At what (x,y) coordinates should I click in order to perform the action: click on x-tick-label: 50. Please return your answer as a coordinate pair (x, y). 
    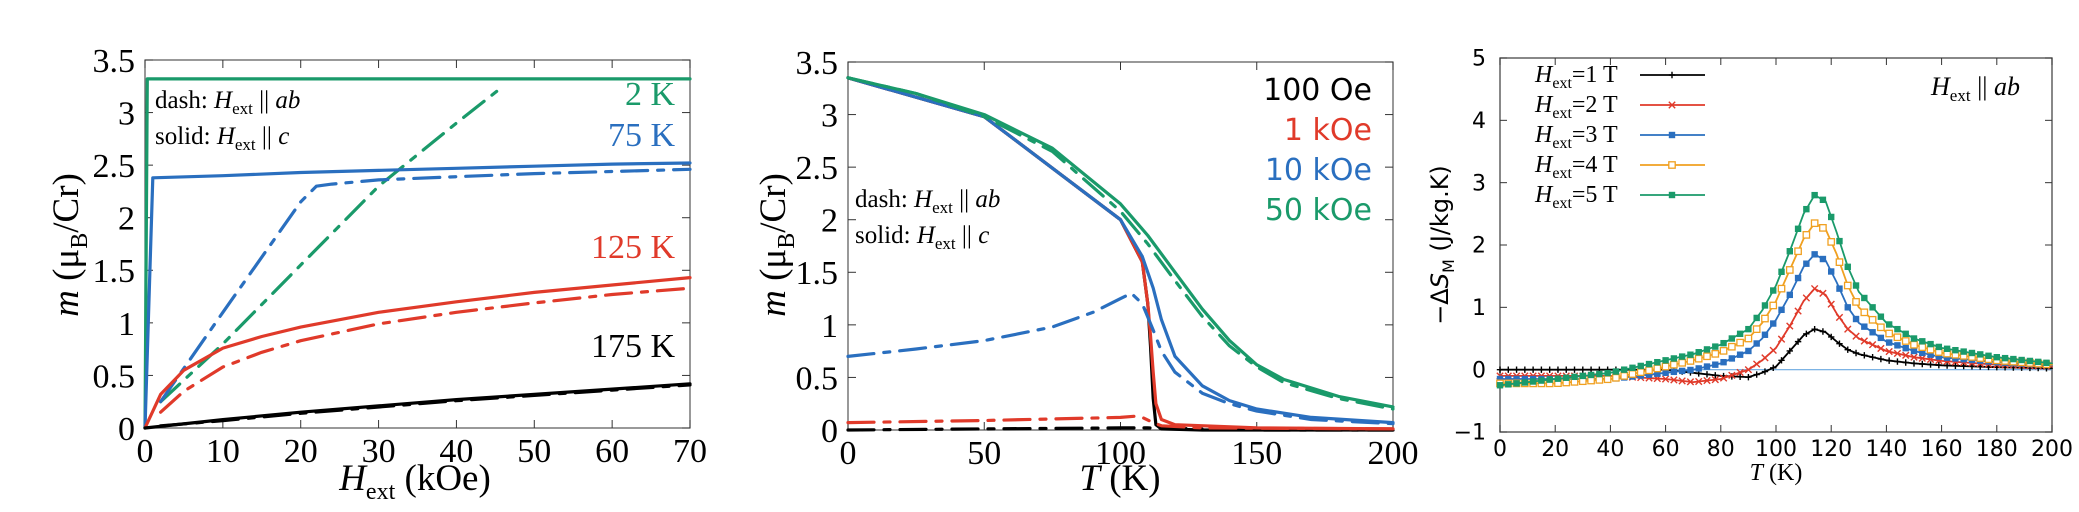
    Looking at the image, I should click on (534, 451).